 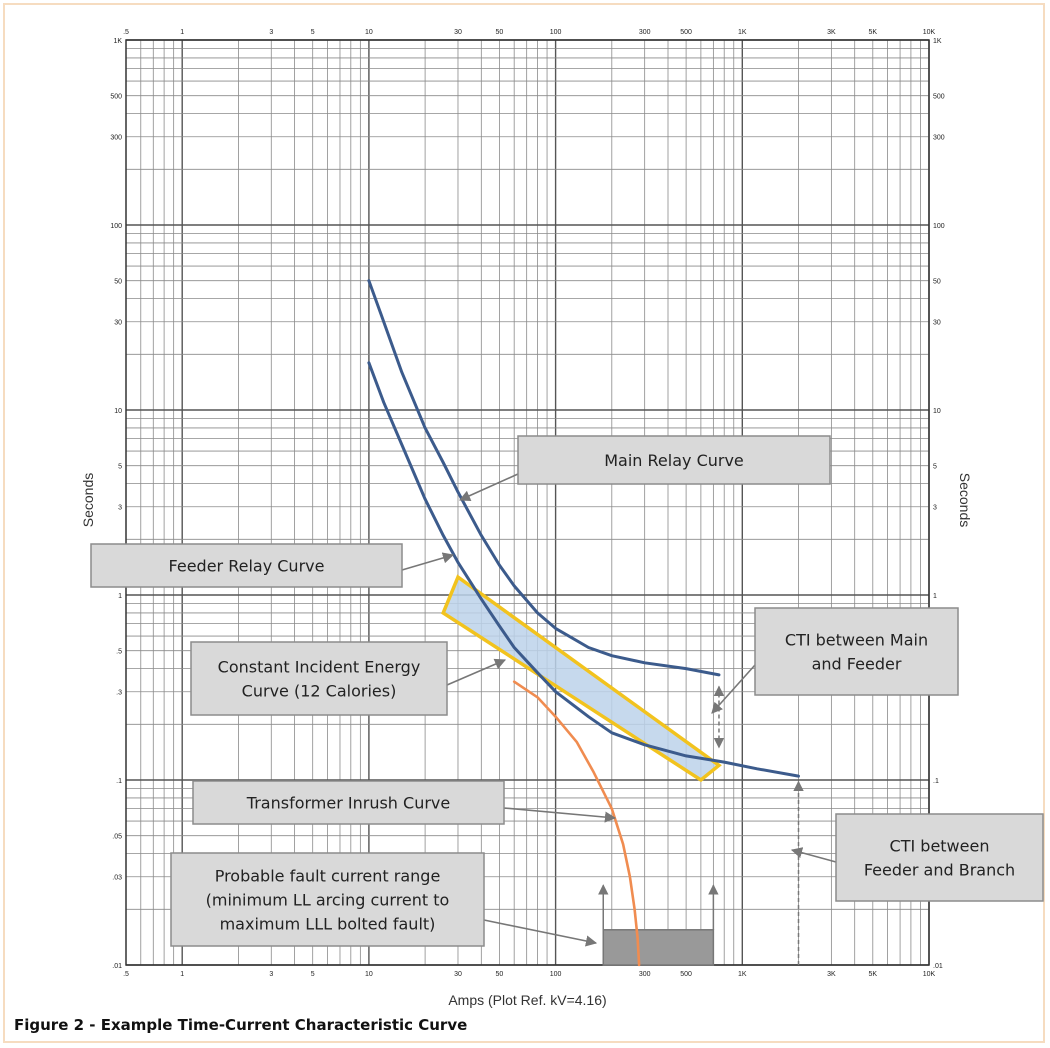 I want to click on callout-fault-range-text: maximum LLL bolted fault), so click(x=328, y=924).